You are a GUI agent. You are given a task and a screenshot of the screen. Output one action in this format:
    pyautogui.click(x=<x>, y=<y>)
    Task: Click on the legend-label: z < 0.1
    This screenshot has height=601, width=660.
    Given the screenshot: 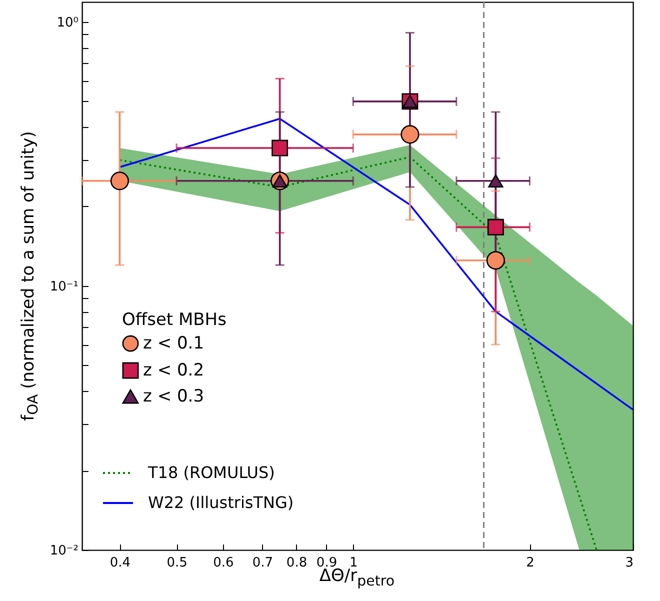 What is the action you would take?
    pyautogui.click(x=173, y=344)
    